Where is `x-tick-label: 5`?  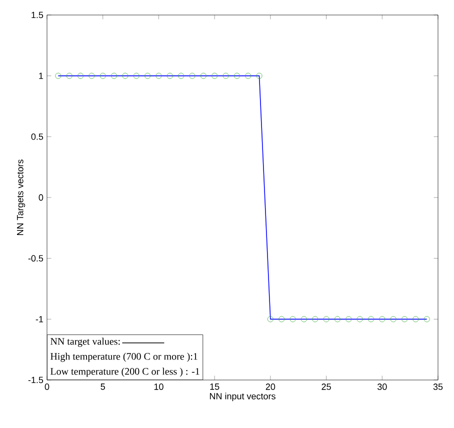 x-tick-label: 5 is located at coordinates (102, 387).